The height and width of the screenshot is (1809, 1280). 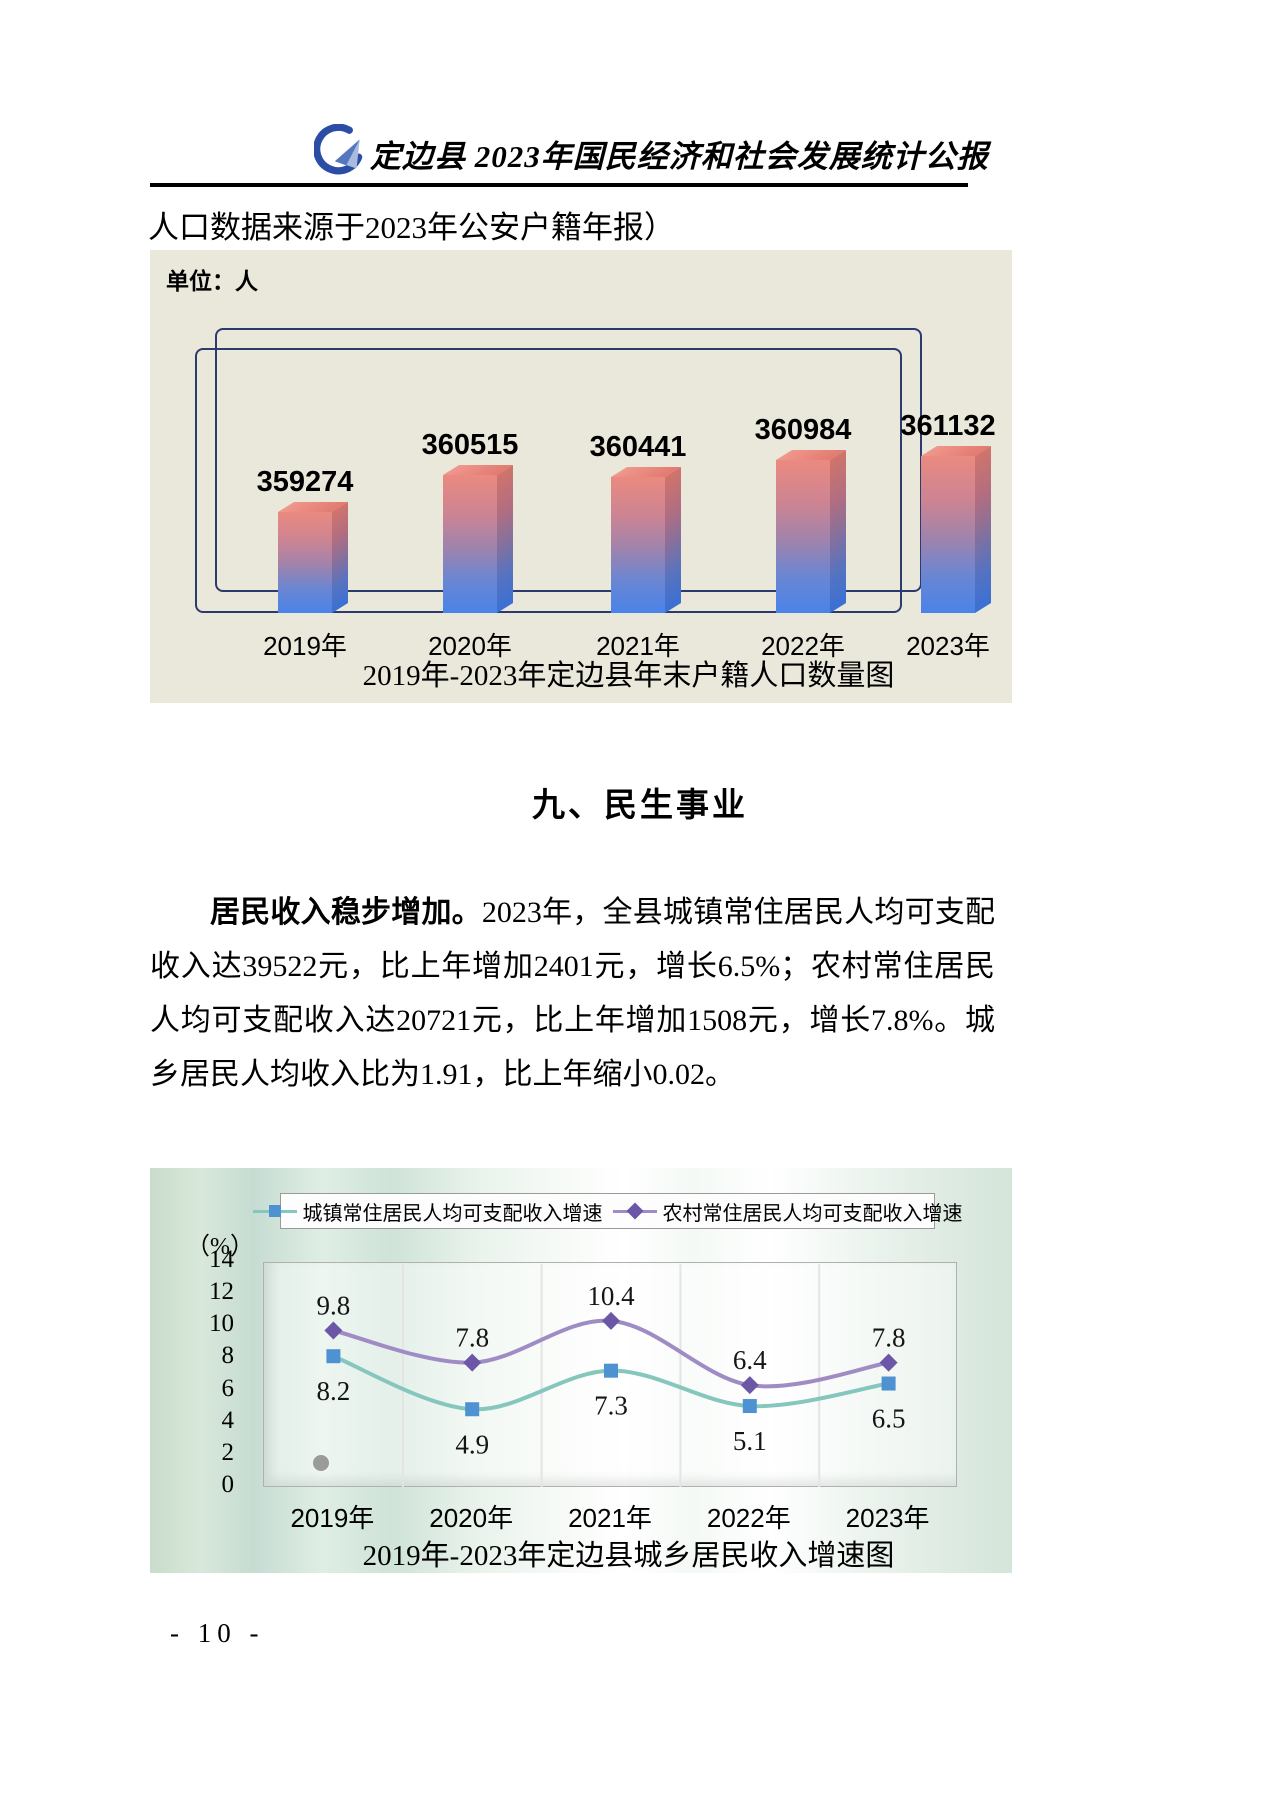 What do you see at coordinates (221, 1259) in the screenshot?
I see `y-tick-label: 14` at bounding box center [221, 1259].